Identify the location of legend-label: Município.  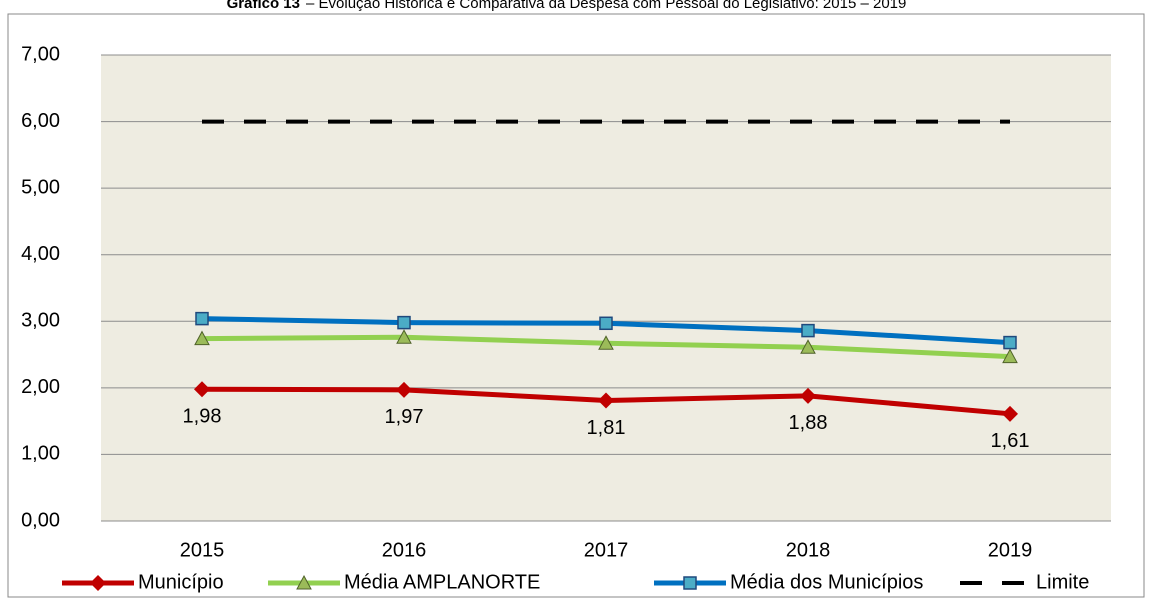
(181, 582).